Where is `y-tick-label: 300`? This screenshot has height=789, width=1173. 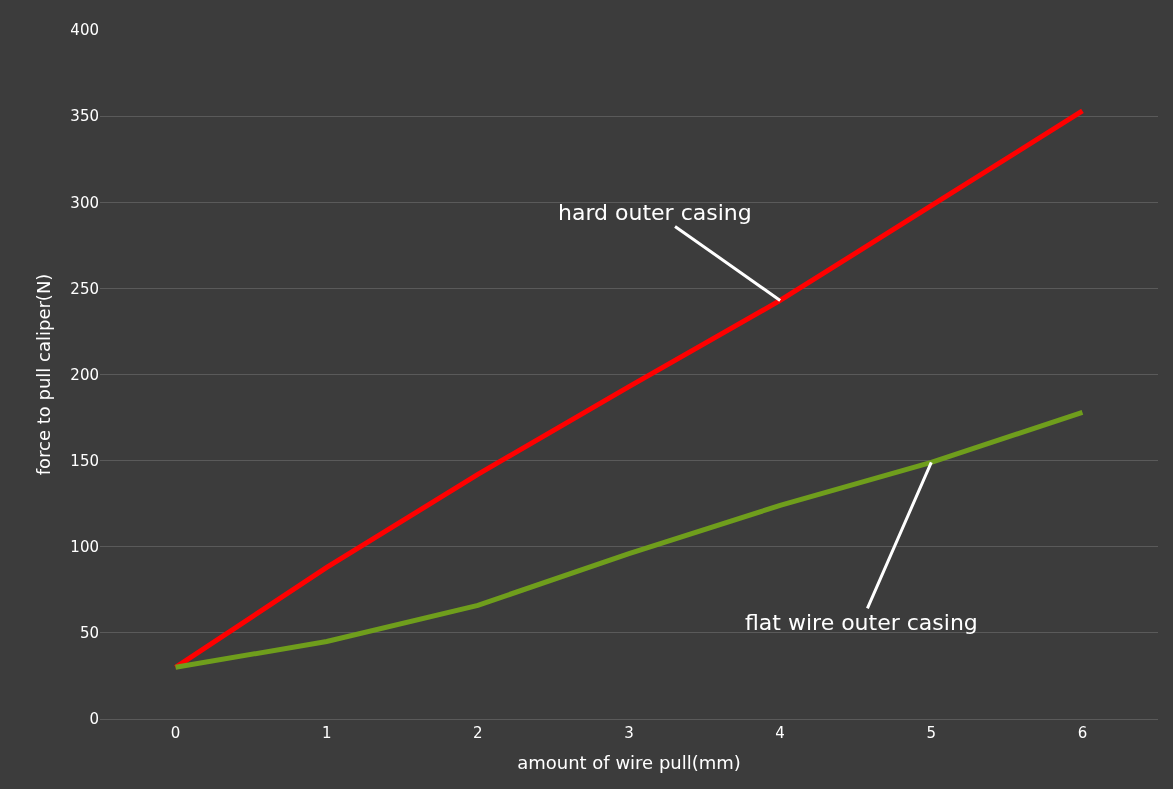 y-tick-label: 300 is located at coordinates (84, 202).